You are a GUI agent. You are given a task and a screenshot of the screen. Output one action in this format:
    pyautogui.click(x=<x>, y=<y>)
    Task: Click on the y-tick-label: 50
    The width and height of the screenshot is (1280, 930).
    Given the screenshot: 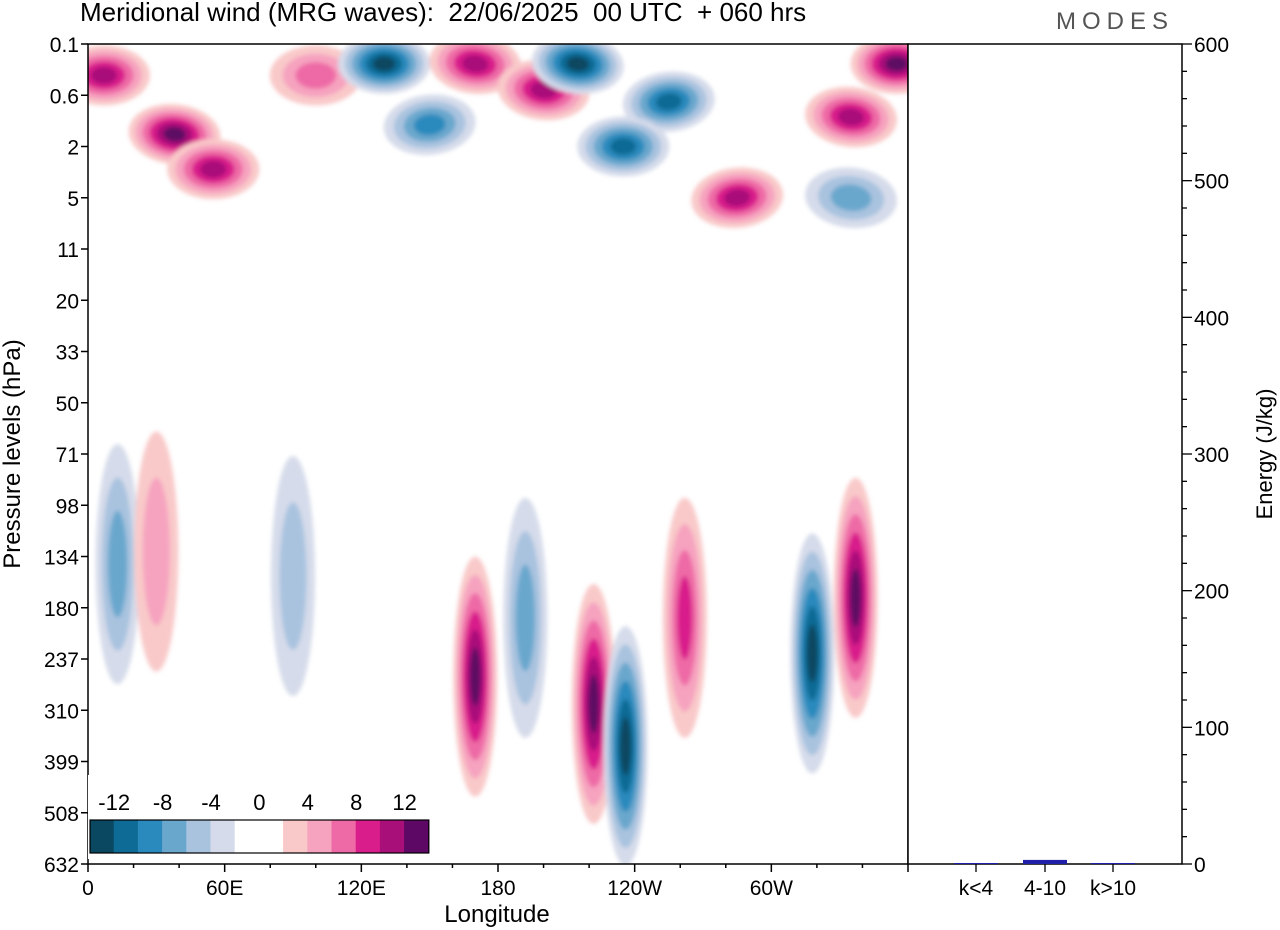 What is the action you would take?
    pyautogui.click(x=67, y=404)
    